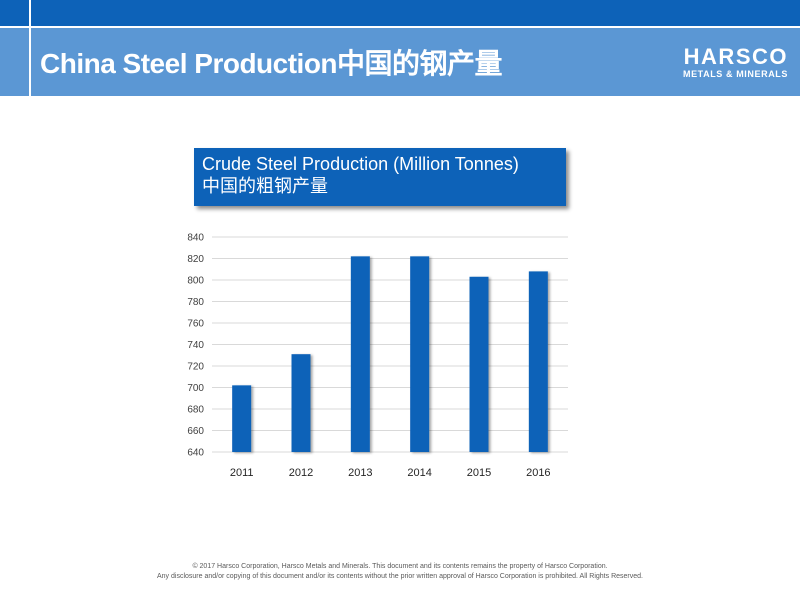  What do you see at coordinates (419, 473) in the screenshot?
I see `x-tick-label: 2014` at bounding box center [419, 473].